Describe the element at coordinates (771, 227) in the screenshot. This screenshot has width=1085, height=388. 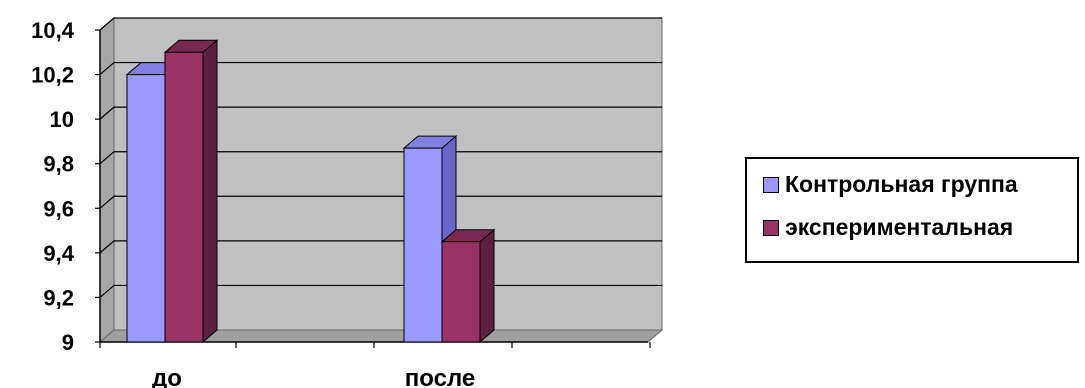
I see `legend-swatch-experimental` at that location.